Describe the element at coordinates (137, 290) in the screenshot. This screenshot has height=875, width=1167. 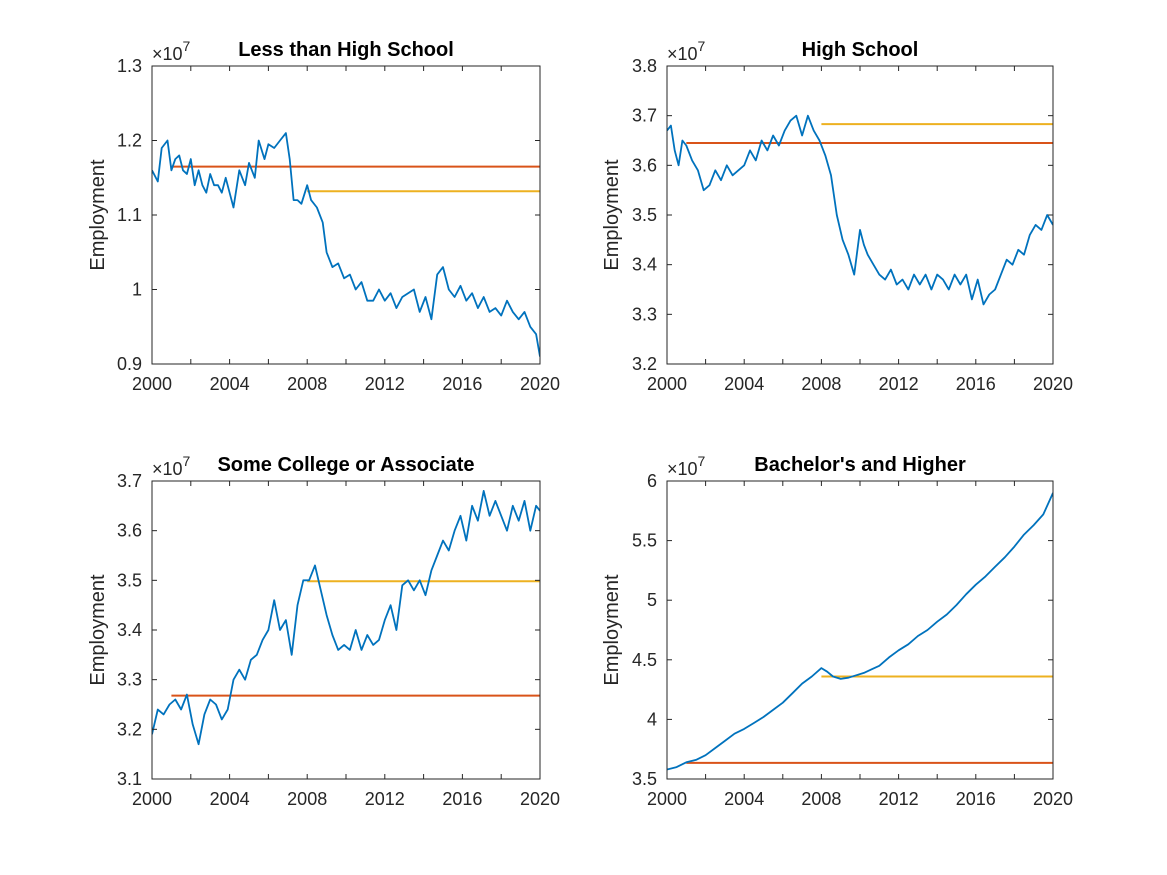
I see `y-tick-label: 1` at that location.